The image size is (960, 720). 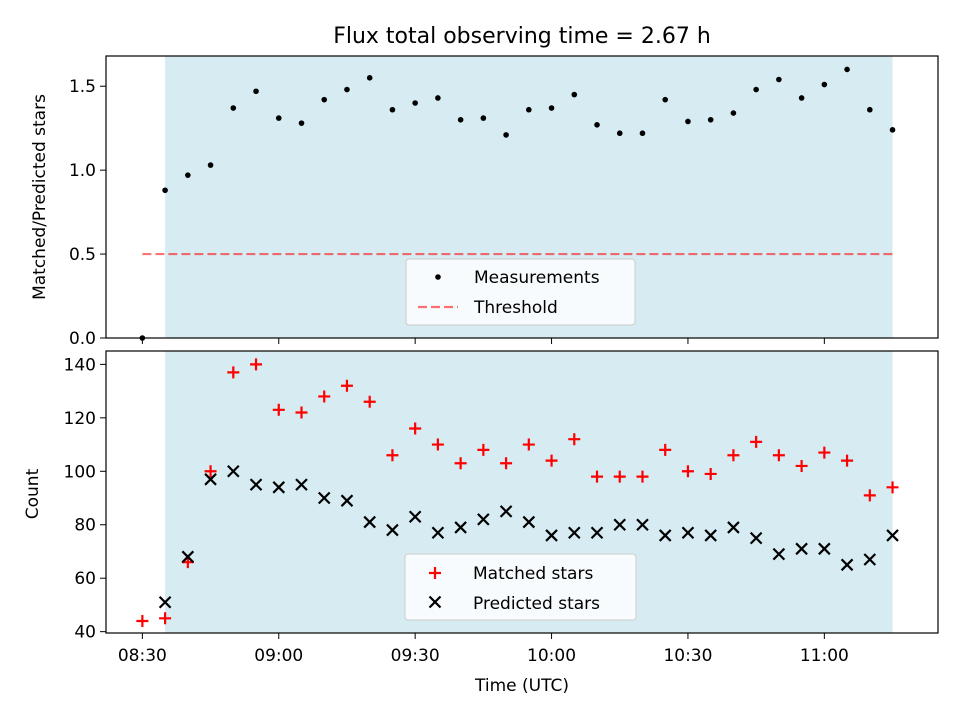 I want to click on xtick-label: 09:30, so click(x=415, y=656).